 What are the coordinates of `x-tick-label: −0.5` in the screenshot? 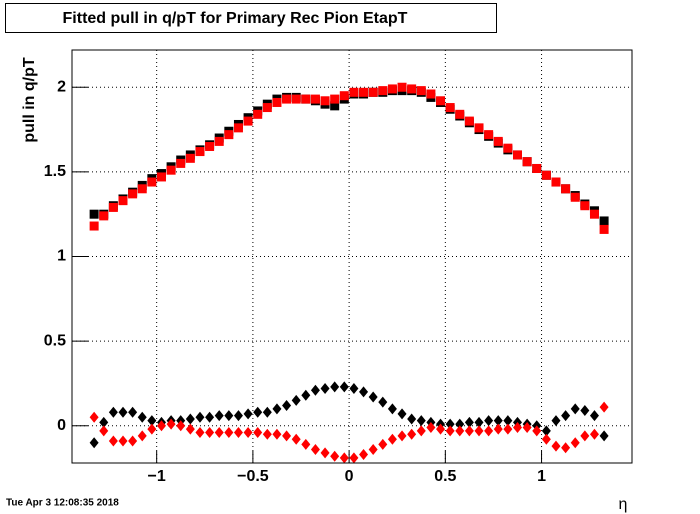 It's located at (253, 476).